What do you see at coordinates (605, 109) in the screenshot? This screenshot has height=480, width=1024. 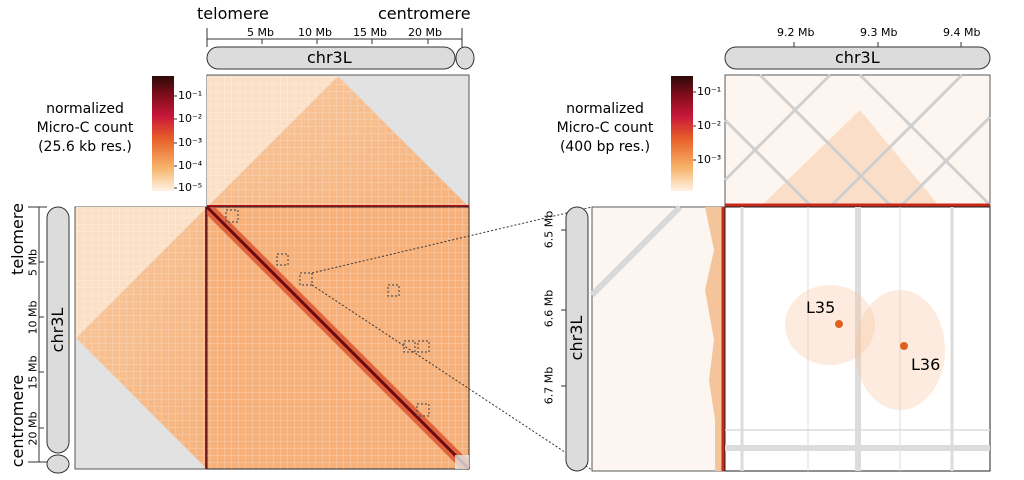 I see `zoom-legend-line1: normalized` at bounding box center [605, 109].